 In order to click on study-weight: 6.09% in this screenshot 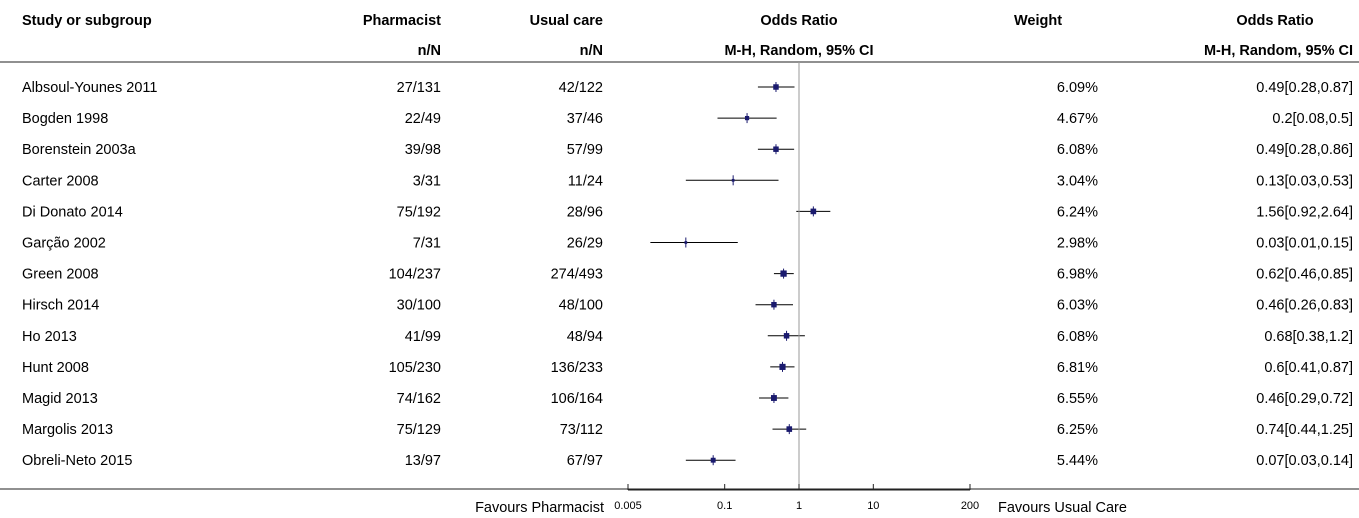, I will do `click(1077, 88)`.